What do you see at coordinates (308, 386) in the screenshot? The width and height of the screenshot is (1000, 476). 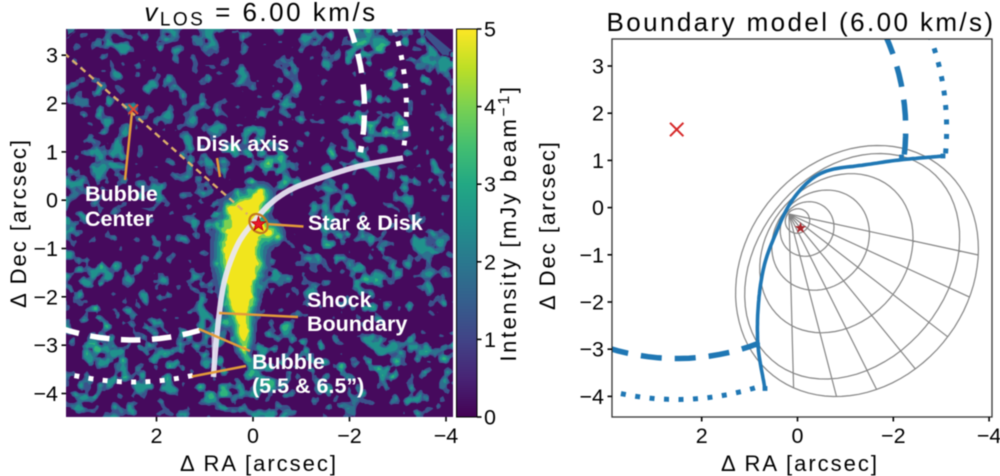 I see `svg-text: (5.5 & 6.5”)` at bounding box center [308, 386].